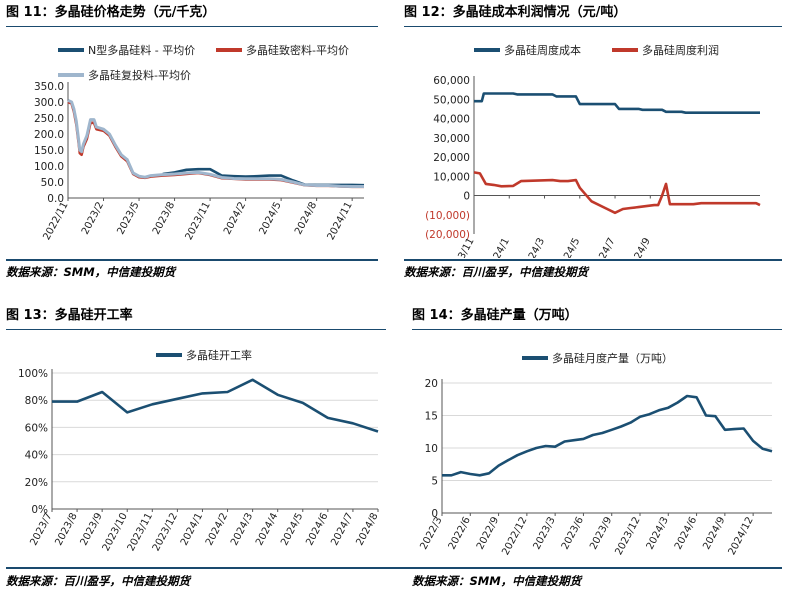 The height and width of the screenshot is (591, 787). I want to click on legend-label: 多晶硅月度产量（万吨）, so click(612, 358).